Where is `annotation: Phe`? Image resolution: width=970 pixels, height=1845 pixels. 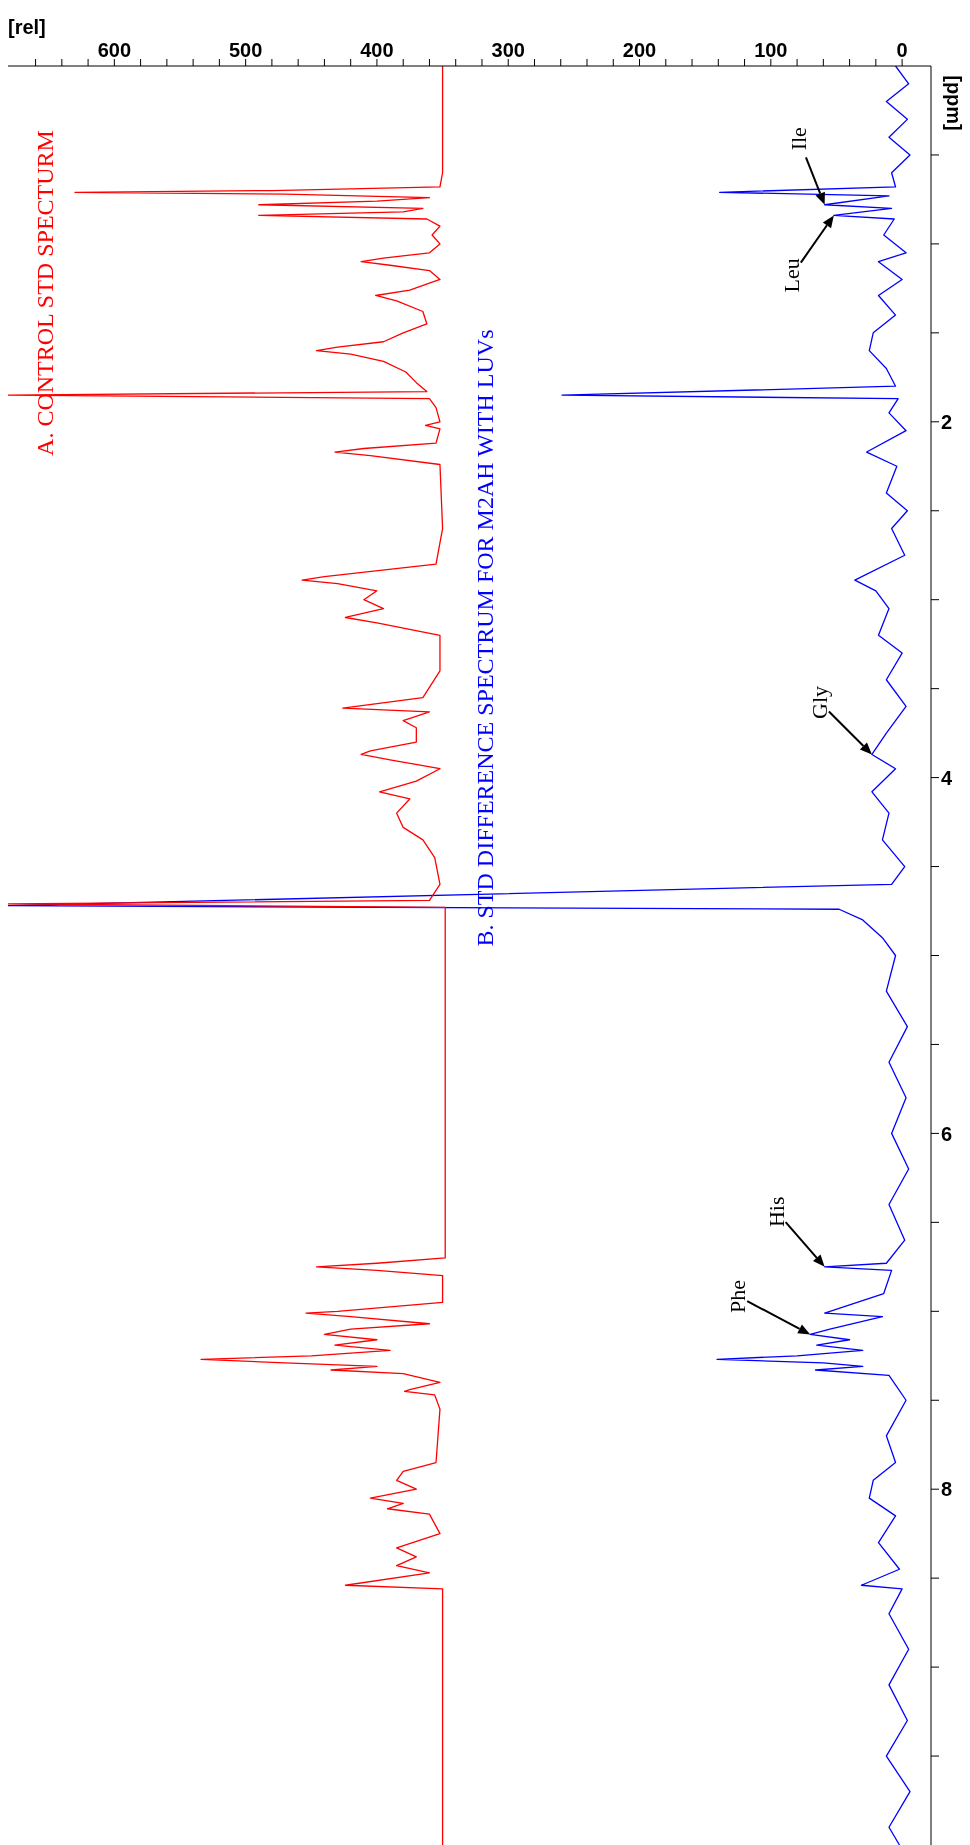
annotation: Phe is located at coordinates (738, 1296).